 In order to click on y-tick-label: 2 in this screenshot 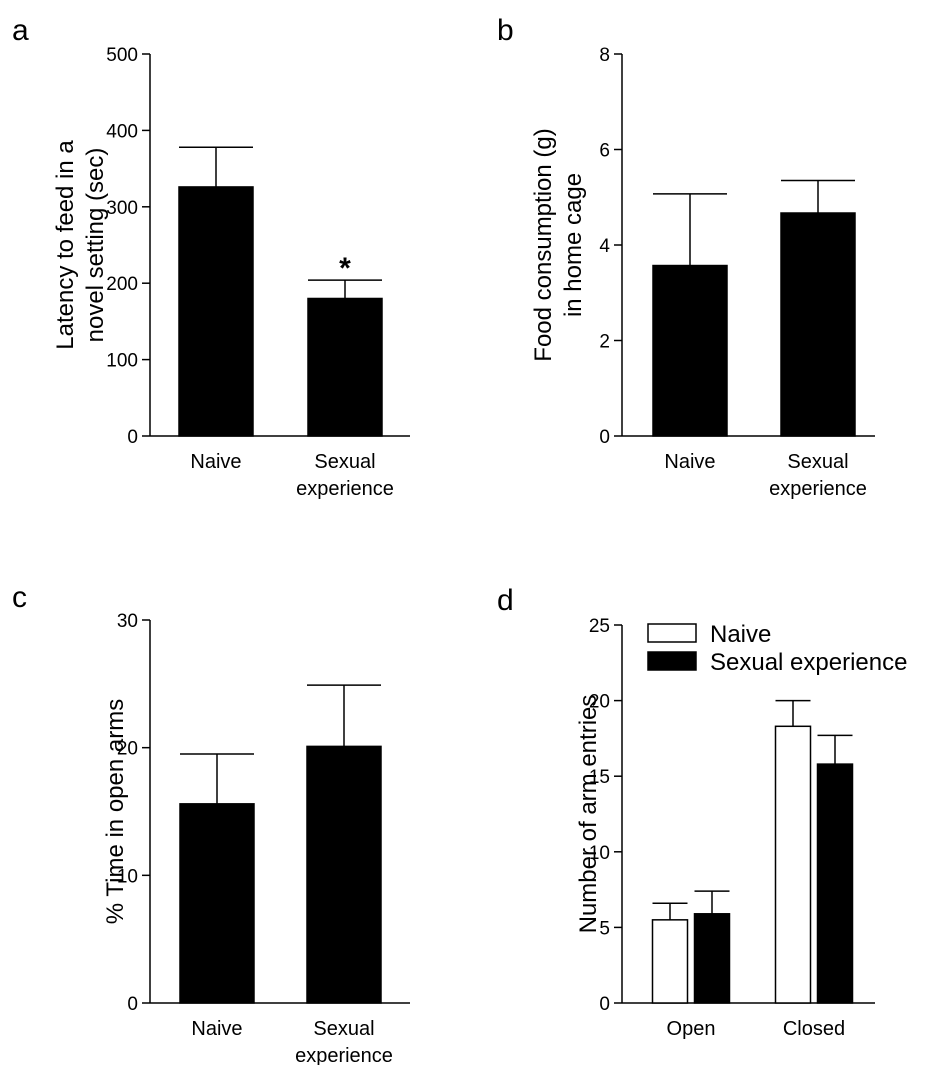, I will do `click(604, 342)`.